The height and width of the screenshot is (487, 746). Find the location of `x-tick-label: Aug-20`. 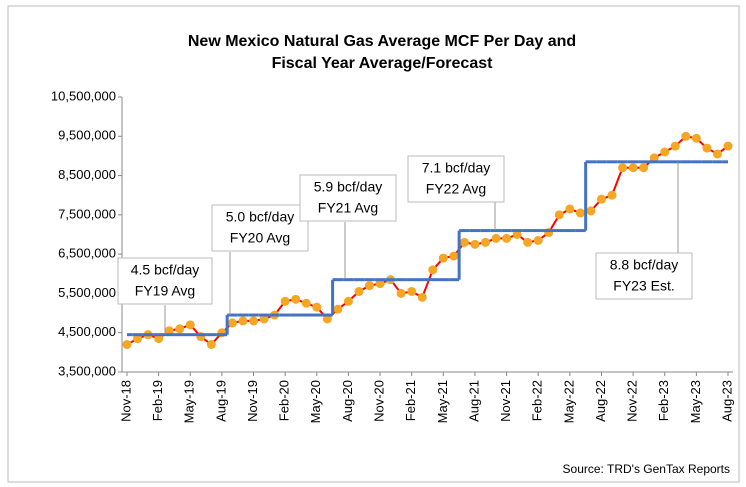

x-tick-label: Aug-20 is located at coordinates (347, 401).